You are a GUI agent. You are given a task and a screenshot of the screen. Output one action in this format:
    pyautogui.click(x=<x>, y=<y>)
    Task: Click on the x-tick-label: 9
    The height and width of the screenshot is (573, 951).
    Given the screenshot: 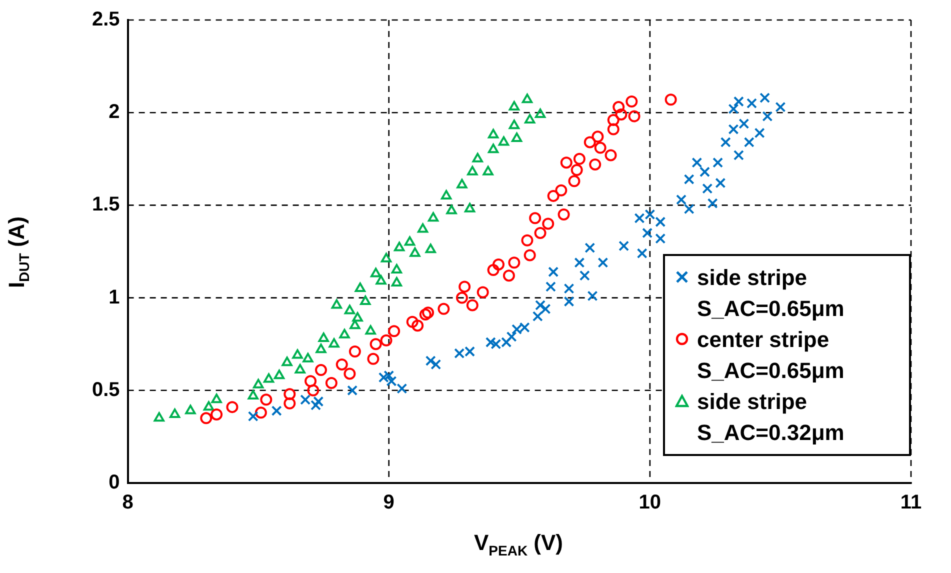 What is the action you would take?
    pyautogui.click(x=388, y=503)
    